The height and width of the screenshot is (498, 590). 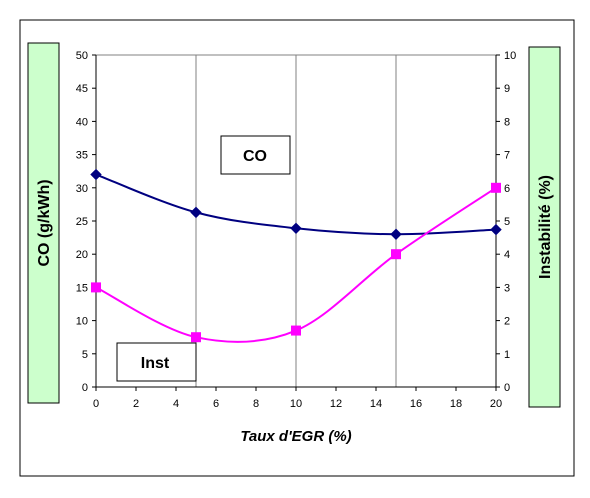 I want to click on x-tick-label: 14, so click(x=376, y=404).